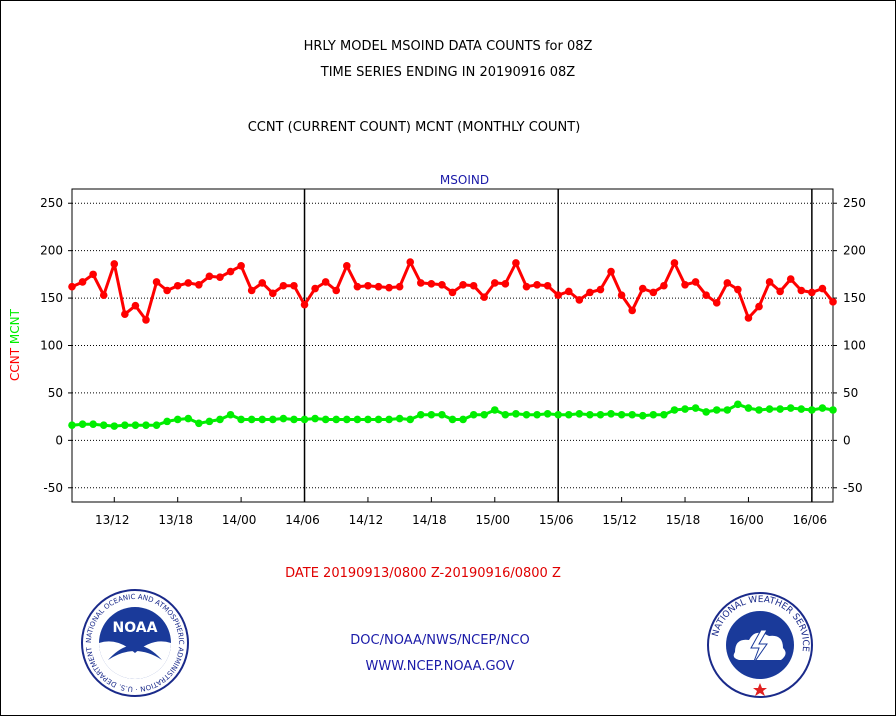  Describe the element at coordinates (760, 645) in the screenshot. I see `nws-logo: NATIONAL WEATHER SERVICE` at that location.